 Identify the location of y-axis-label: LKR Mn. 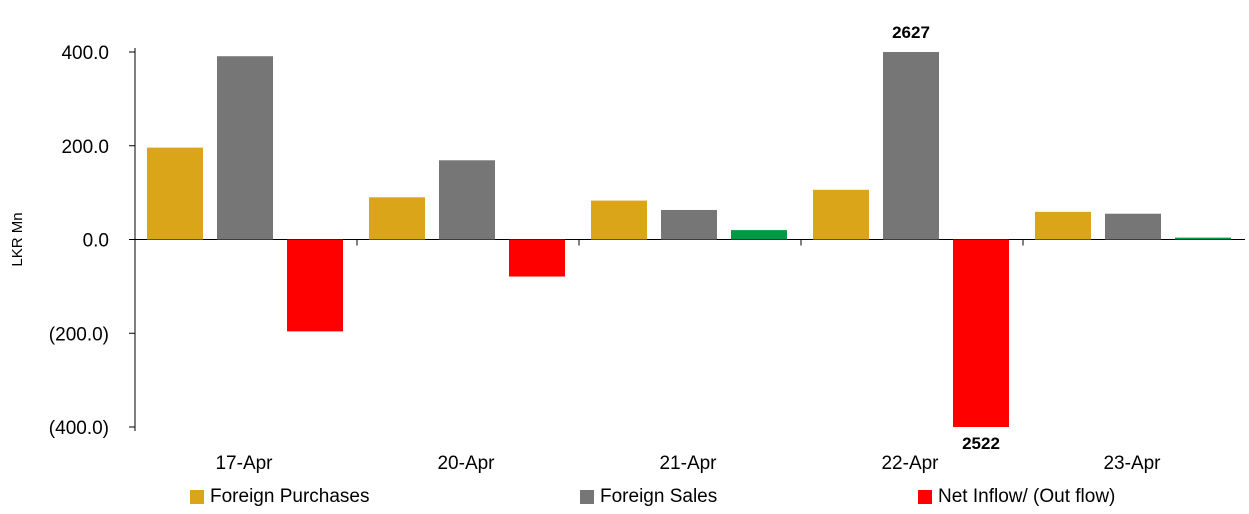
(17, 239).